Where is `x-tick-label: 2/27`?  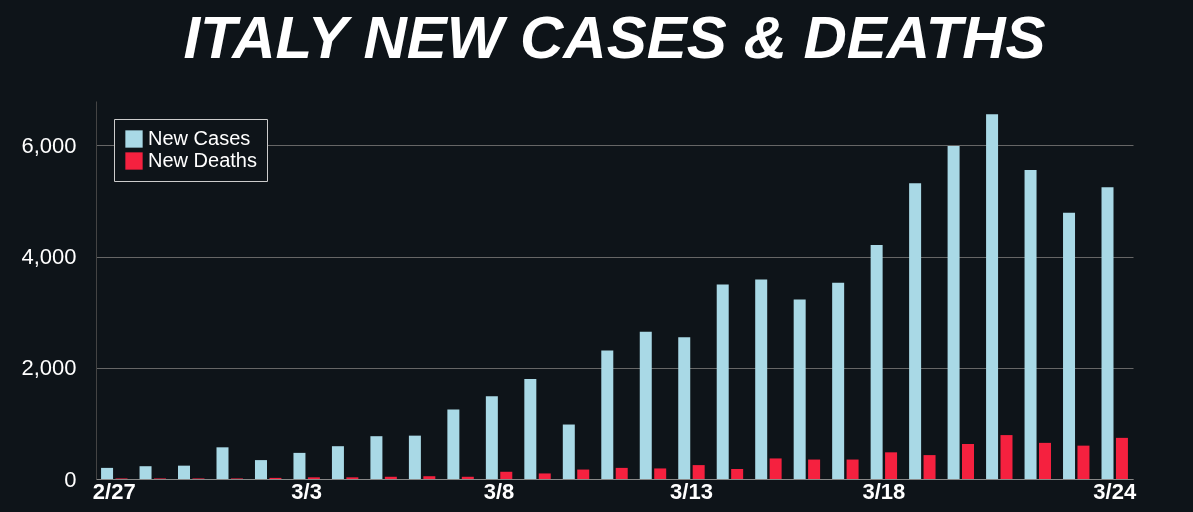 x-tick-label: 2/27 is located at coordinates (114, 491).